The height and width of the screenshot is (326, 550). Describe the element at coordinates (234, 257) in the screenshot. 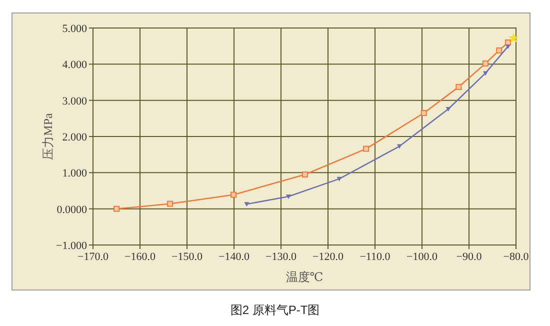

I see `x-tick-label: −140.0` at that location.